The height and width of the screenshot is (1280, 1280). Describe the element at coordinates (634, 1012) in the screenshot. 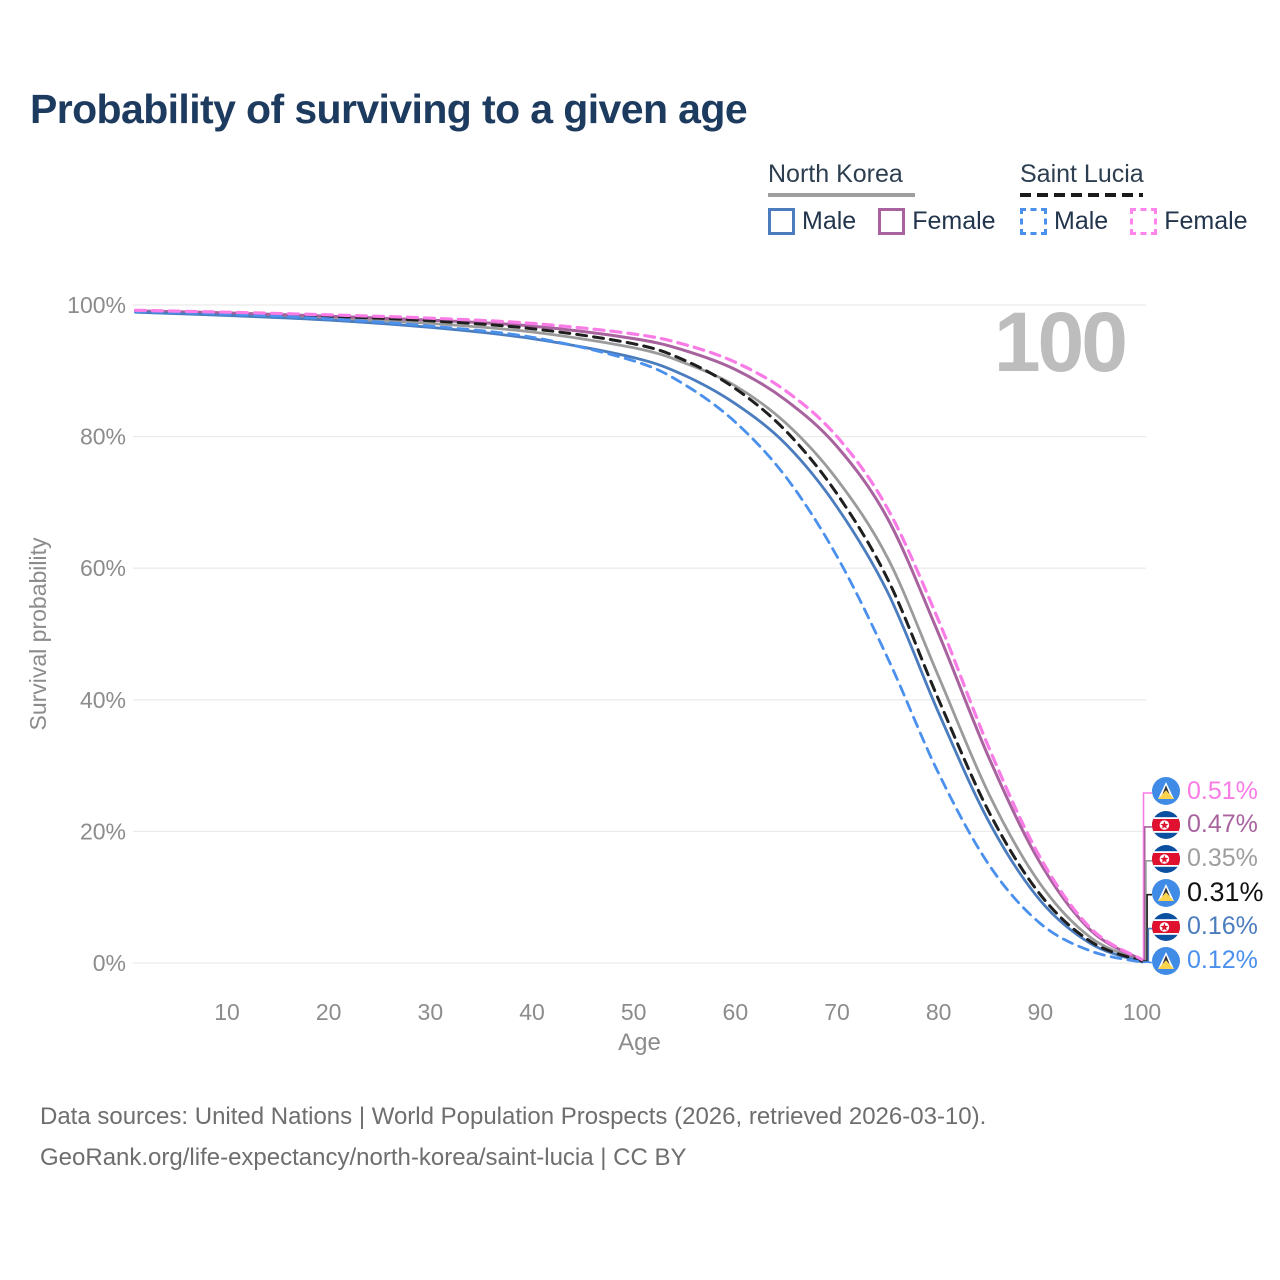

I see `x-tick-label: 50` at that location.